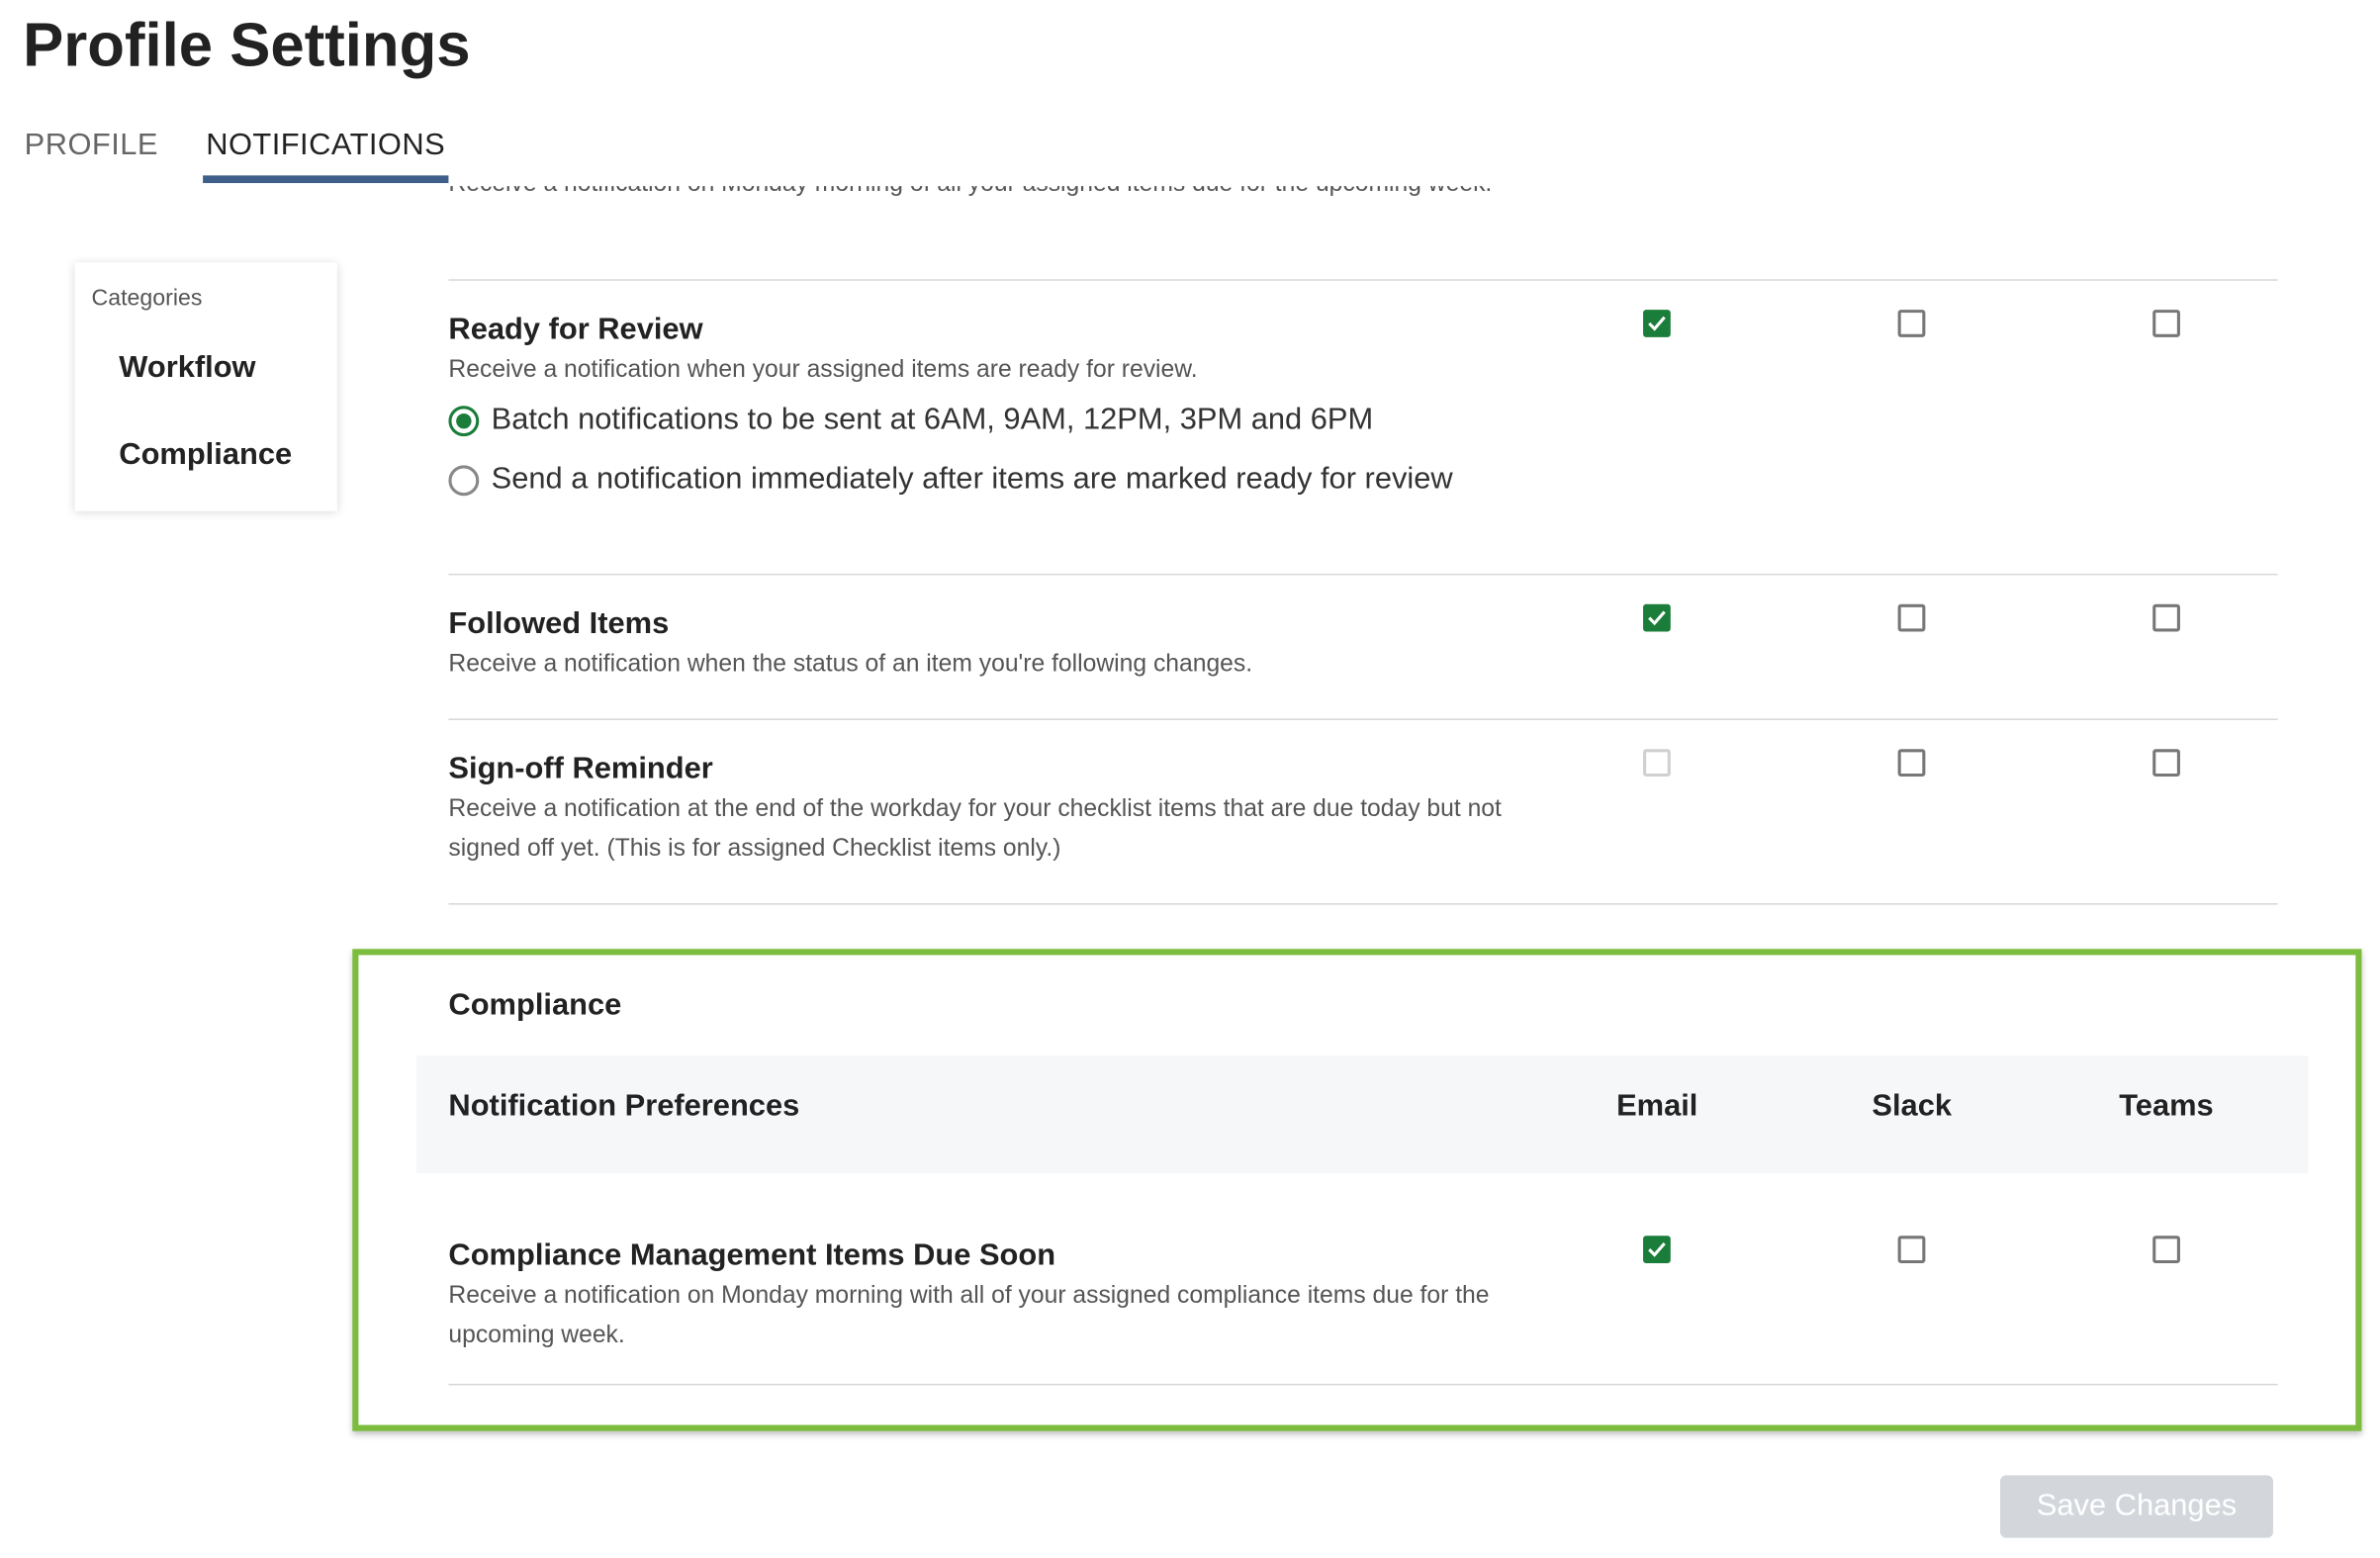 Image resolution: width=2380 pixels, height=1558 pixels. I want to click on header-label: Notification Preferences, so click(624, 1106).